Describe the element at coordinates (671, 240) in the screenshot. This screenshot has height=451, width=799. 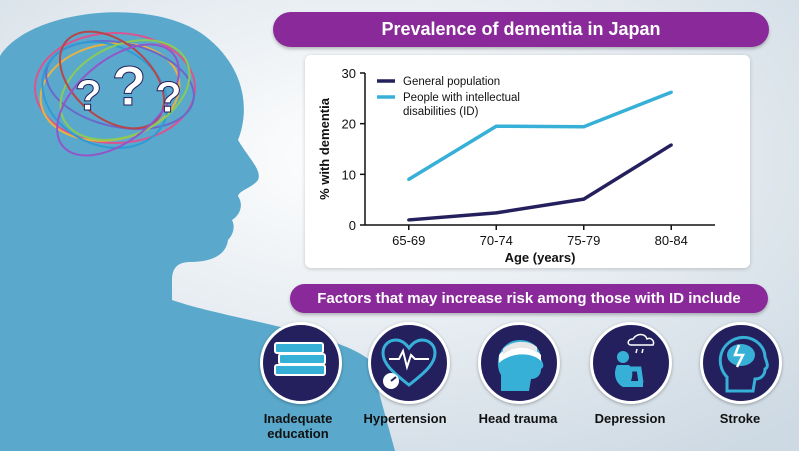
I see `x-tick-label: 80-84` at that location.